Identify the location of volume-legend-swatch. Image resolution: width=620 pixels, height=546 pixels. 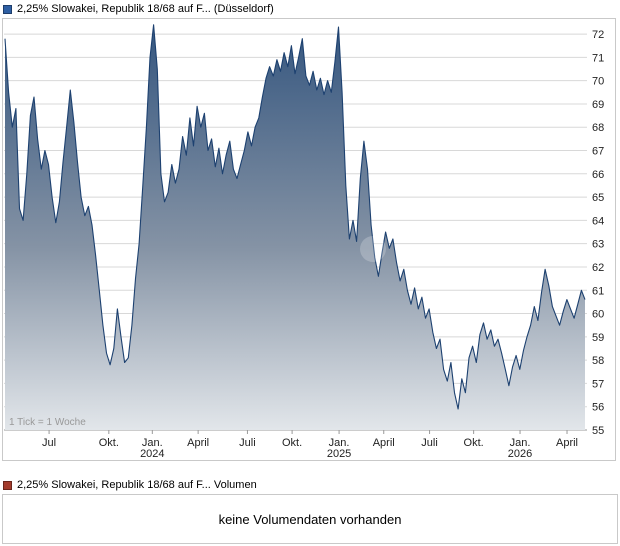
(7, 485).